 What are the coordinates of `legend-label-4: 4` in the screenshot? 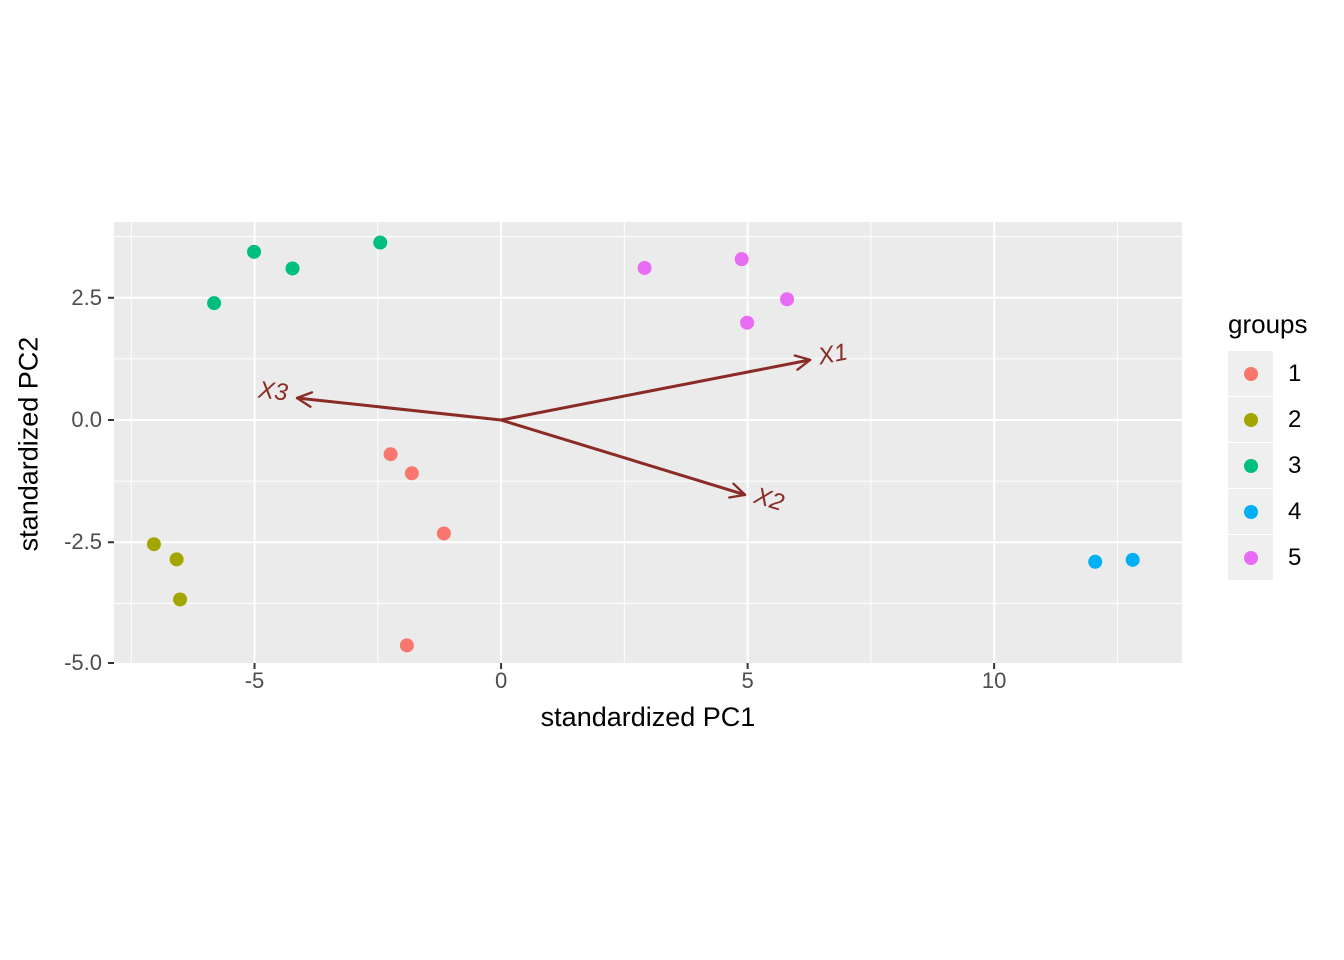 It's located at (1295, 511).